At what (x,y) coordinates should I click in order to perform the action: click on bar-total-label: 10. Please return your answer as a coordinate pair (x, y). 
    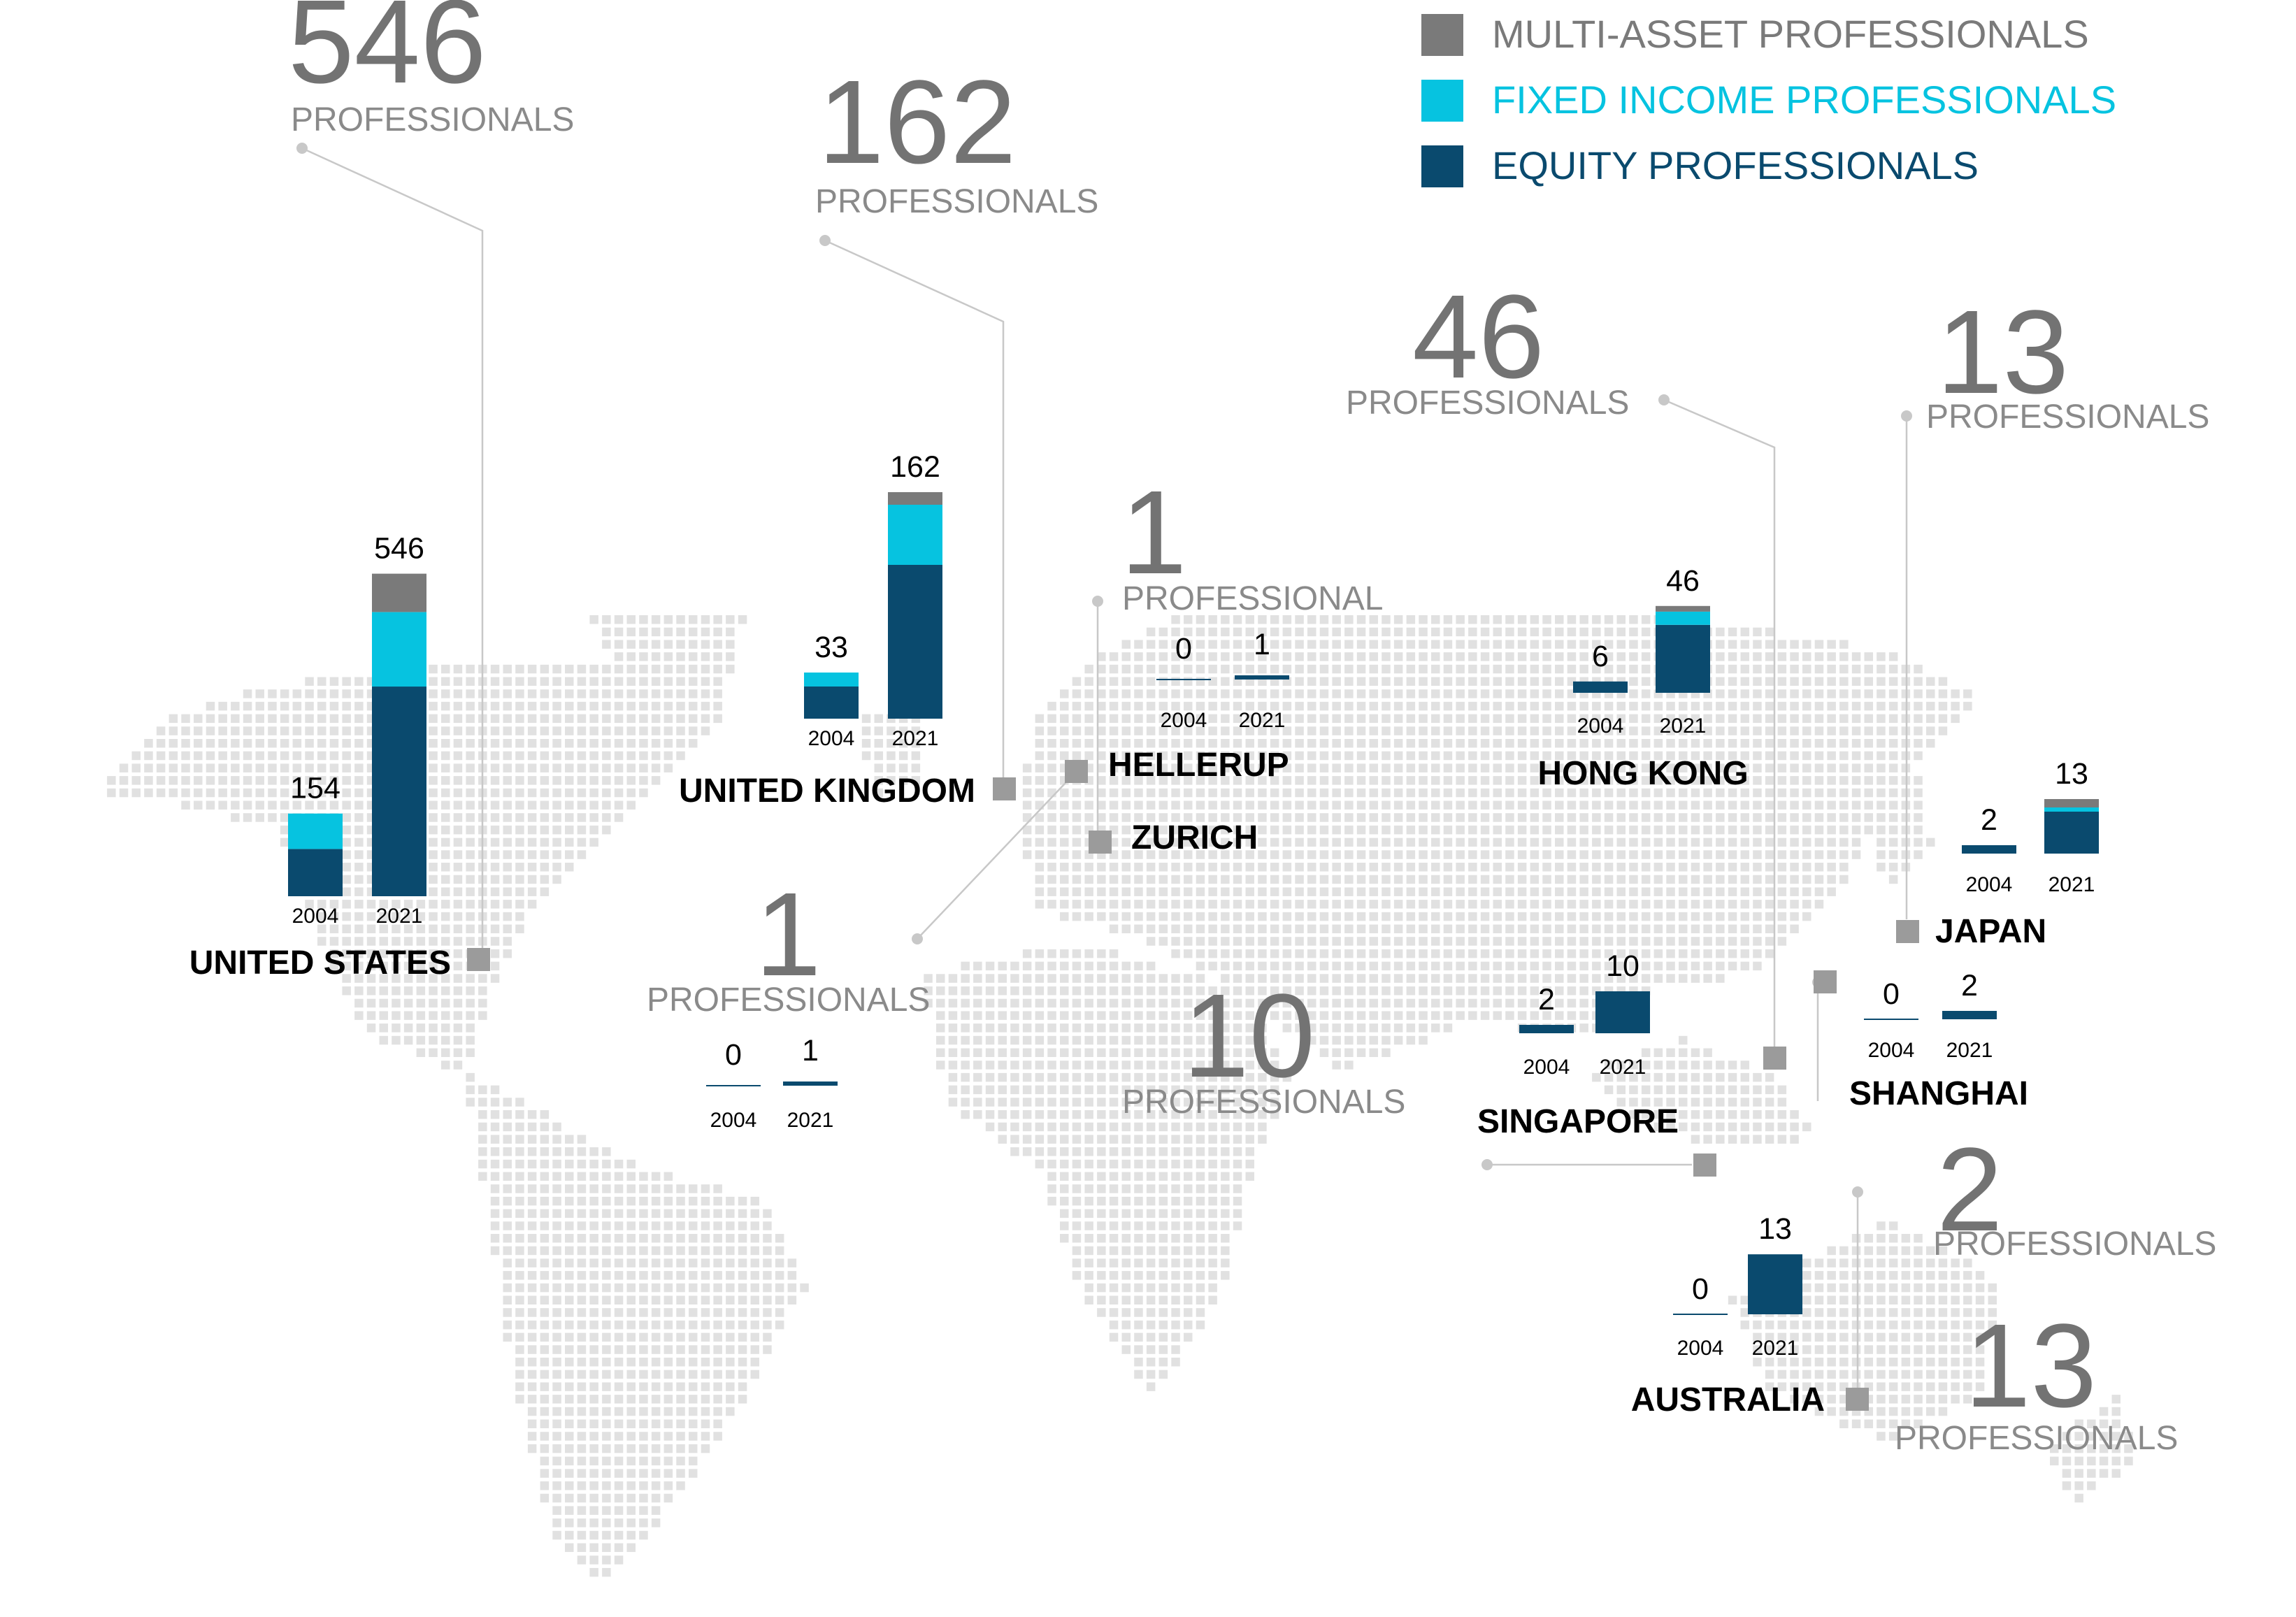
    Looking at the image, I should click on (1623, 966).